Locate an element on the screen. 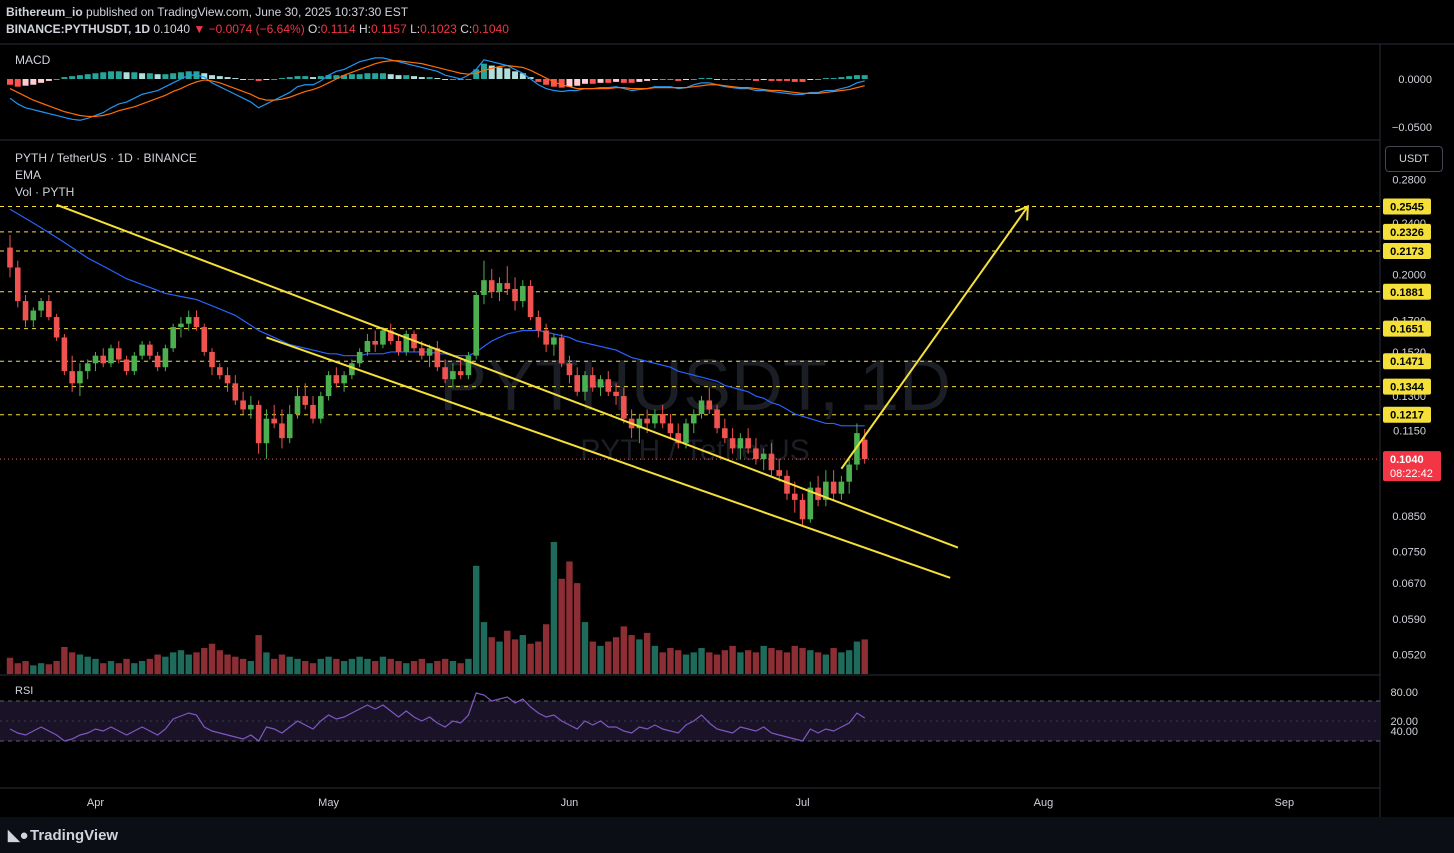  time-tick-label: Jul is located at coordinates (803, 803).